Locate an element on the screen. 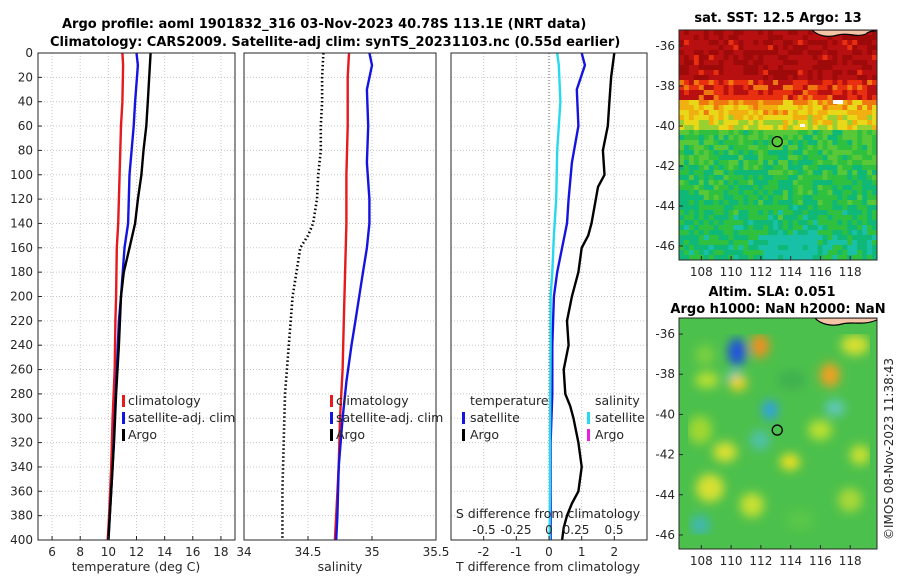 This screenshot has width=900, height=580. top-tick-label: 0.5 is located at coordinates (613, 530).